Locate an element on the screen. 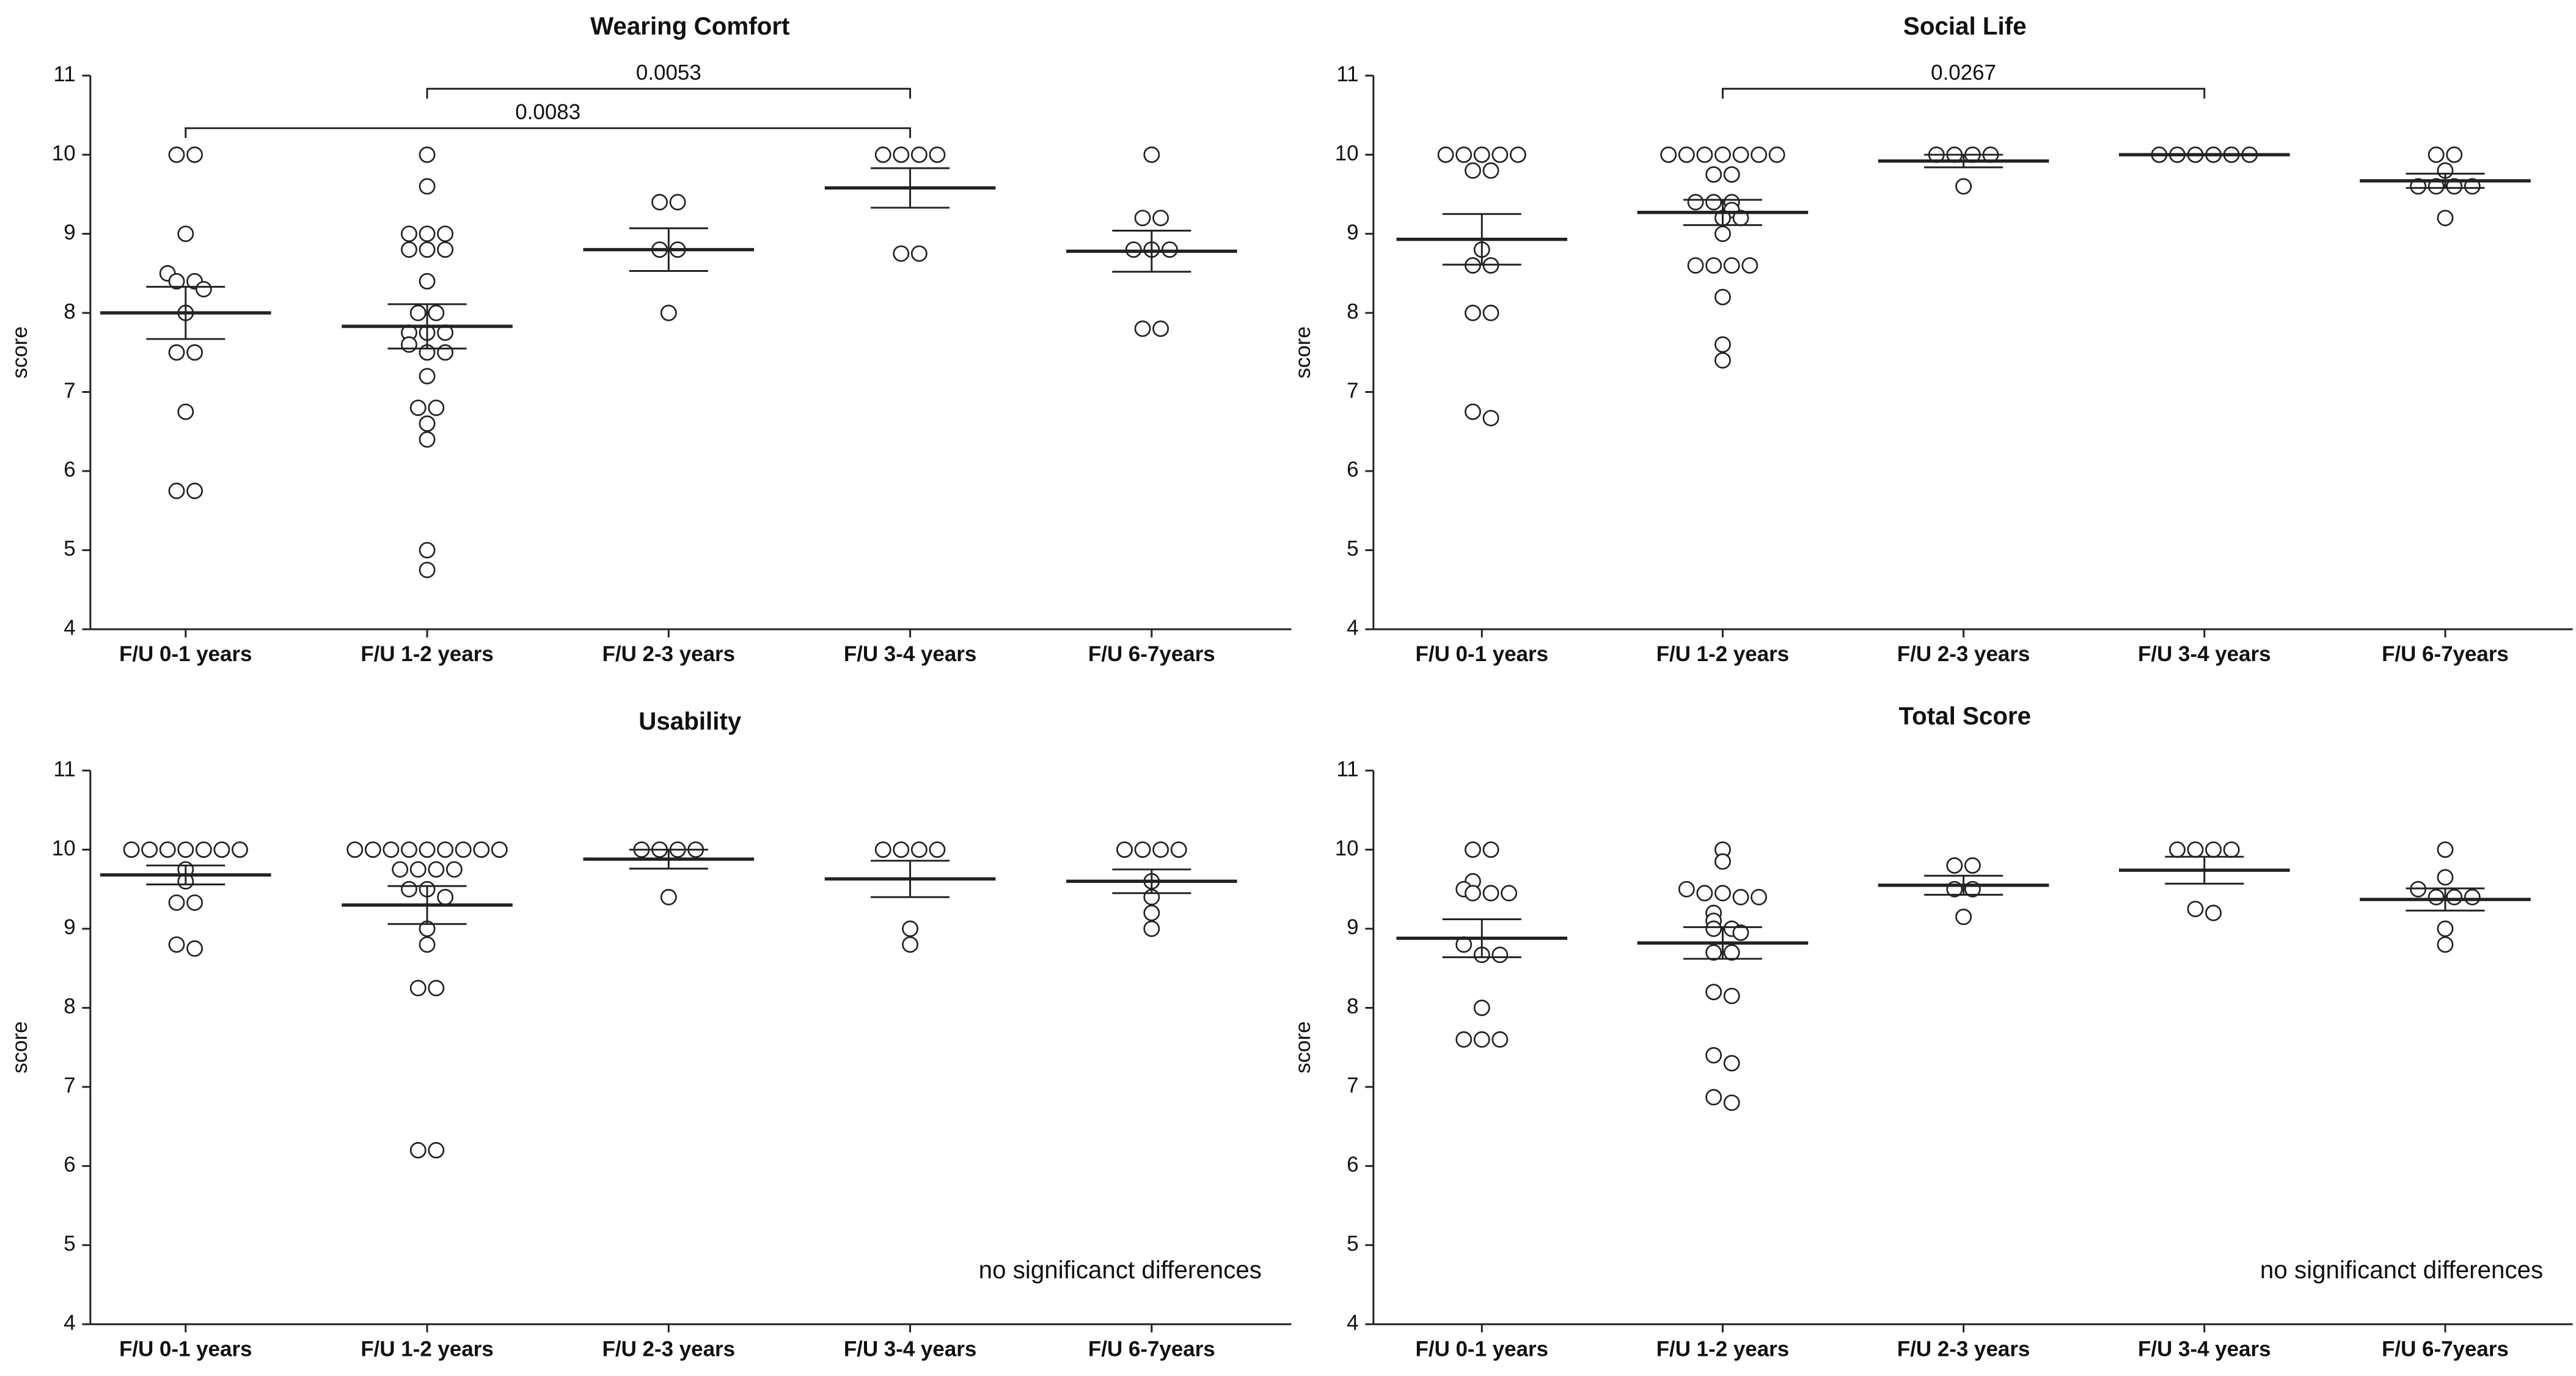  significance-bracket is located at coordinates (669, 93).